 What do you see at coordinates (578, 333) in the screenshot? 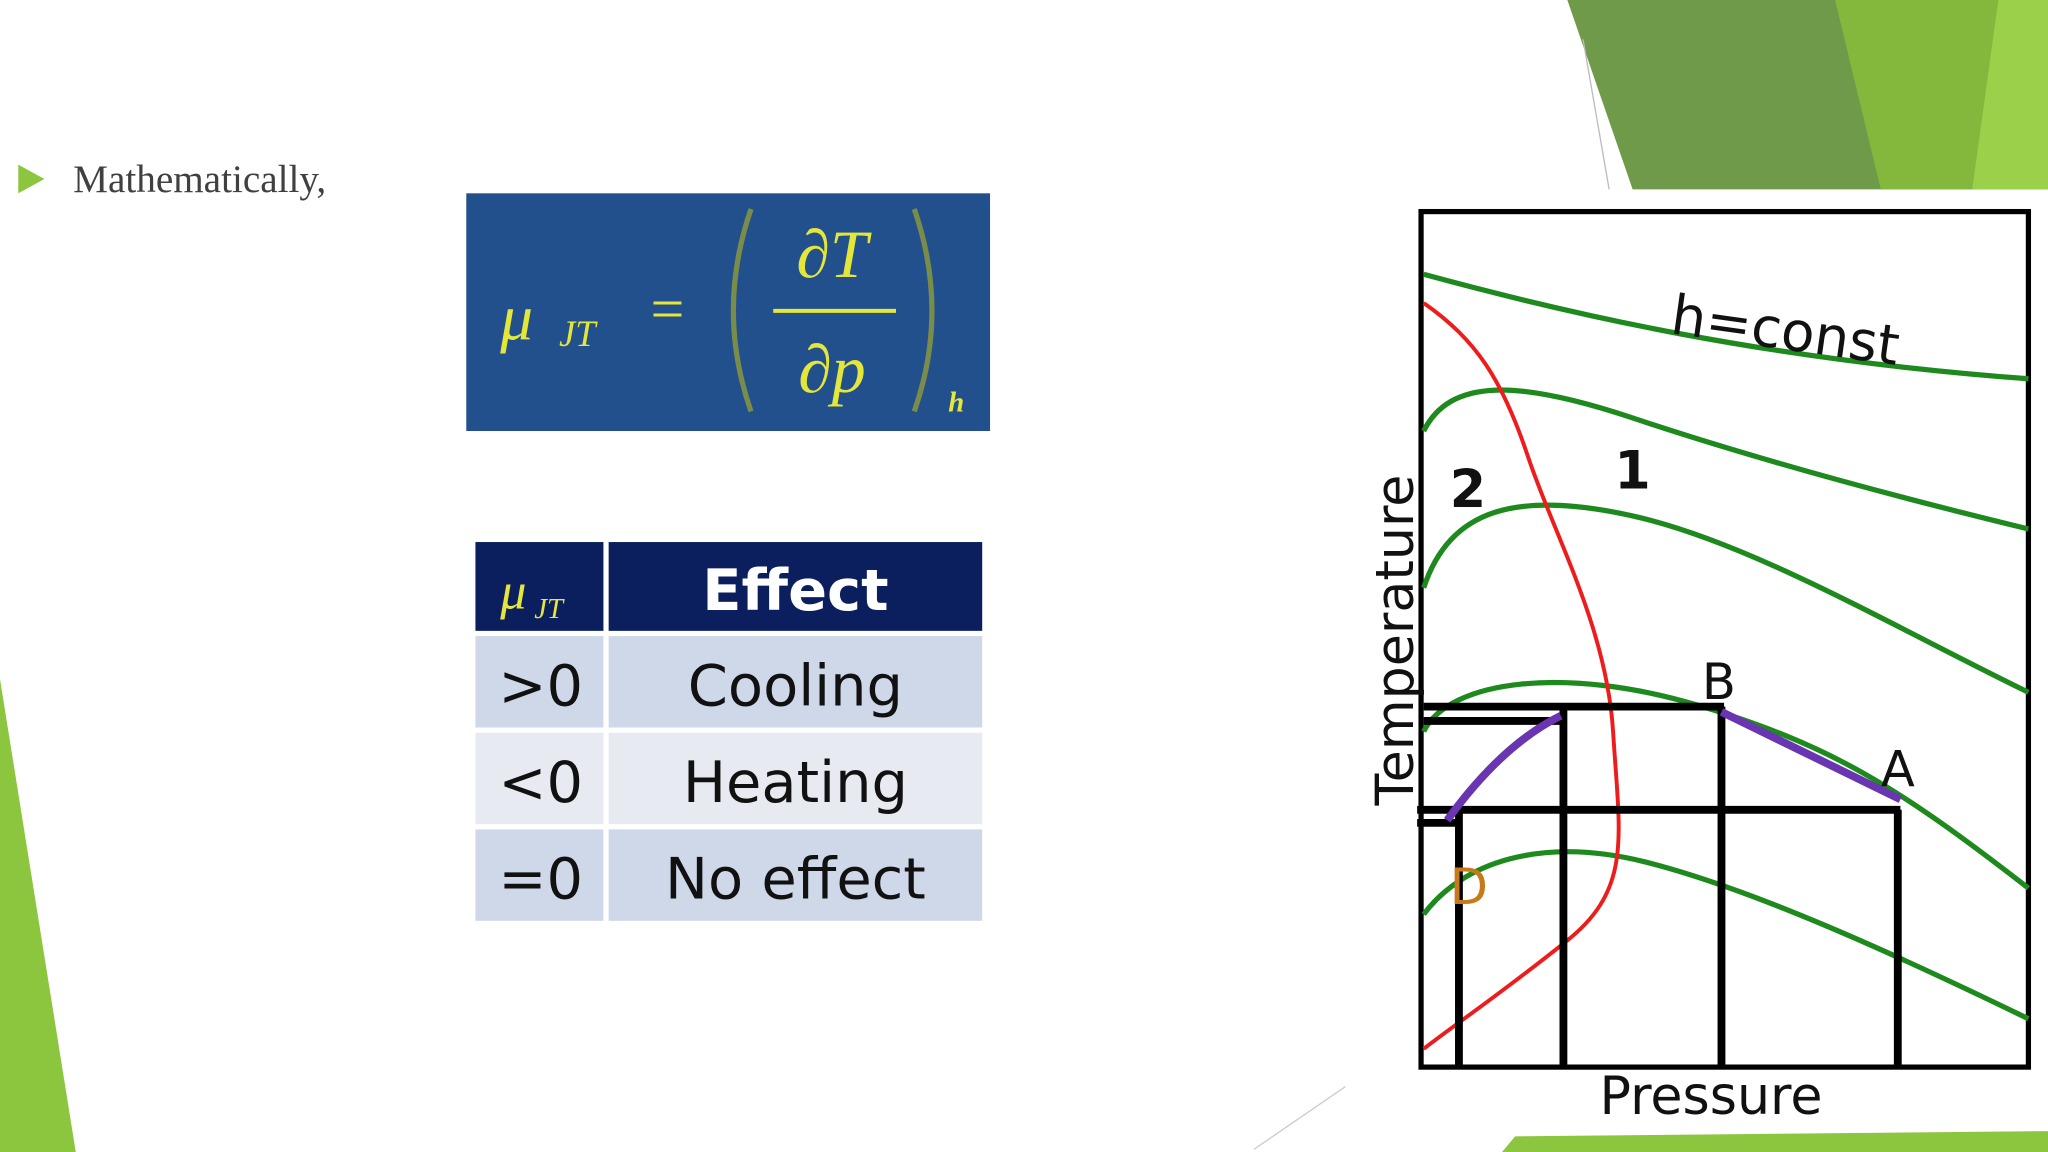
I see `formula-subscript: JT` at bounding box center [578, 333].